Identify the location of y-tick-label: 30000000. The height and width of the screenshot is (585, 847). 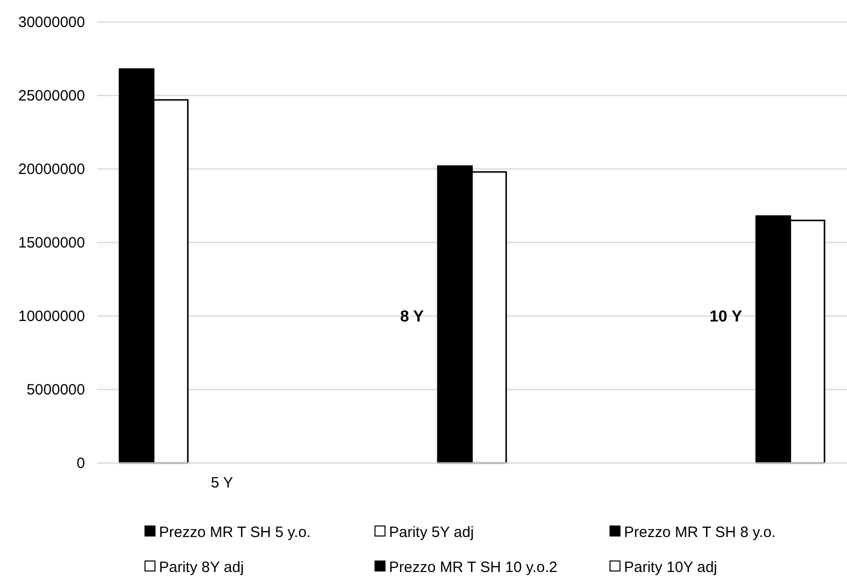
(51, 22).